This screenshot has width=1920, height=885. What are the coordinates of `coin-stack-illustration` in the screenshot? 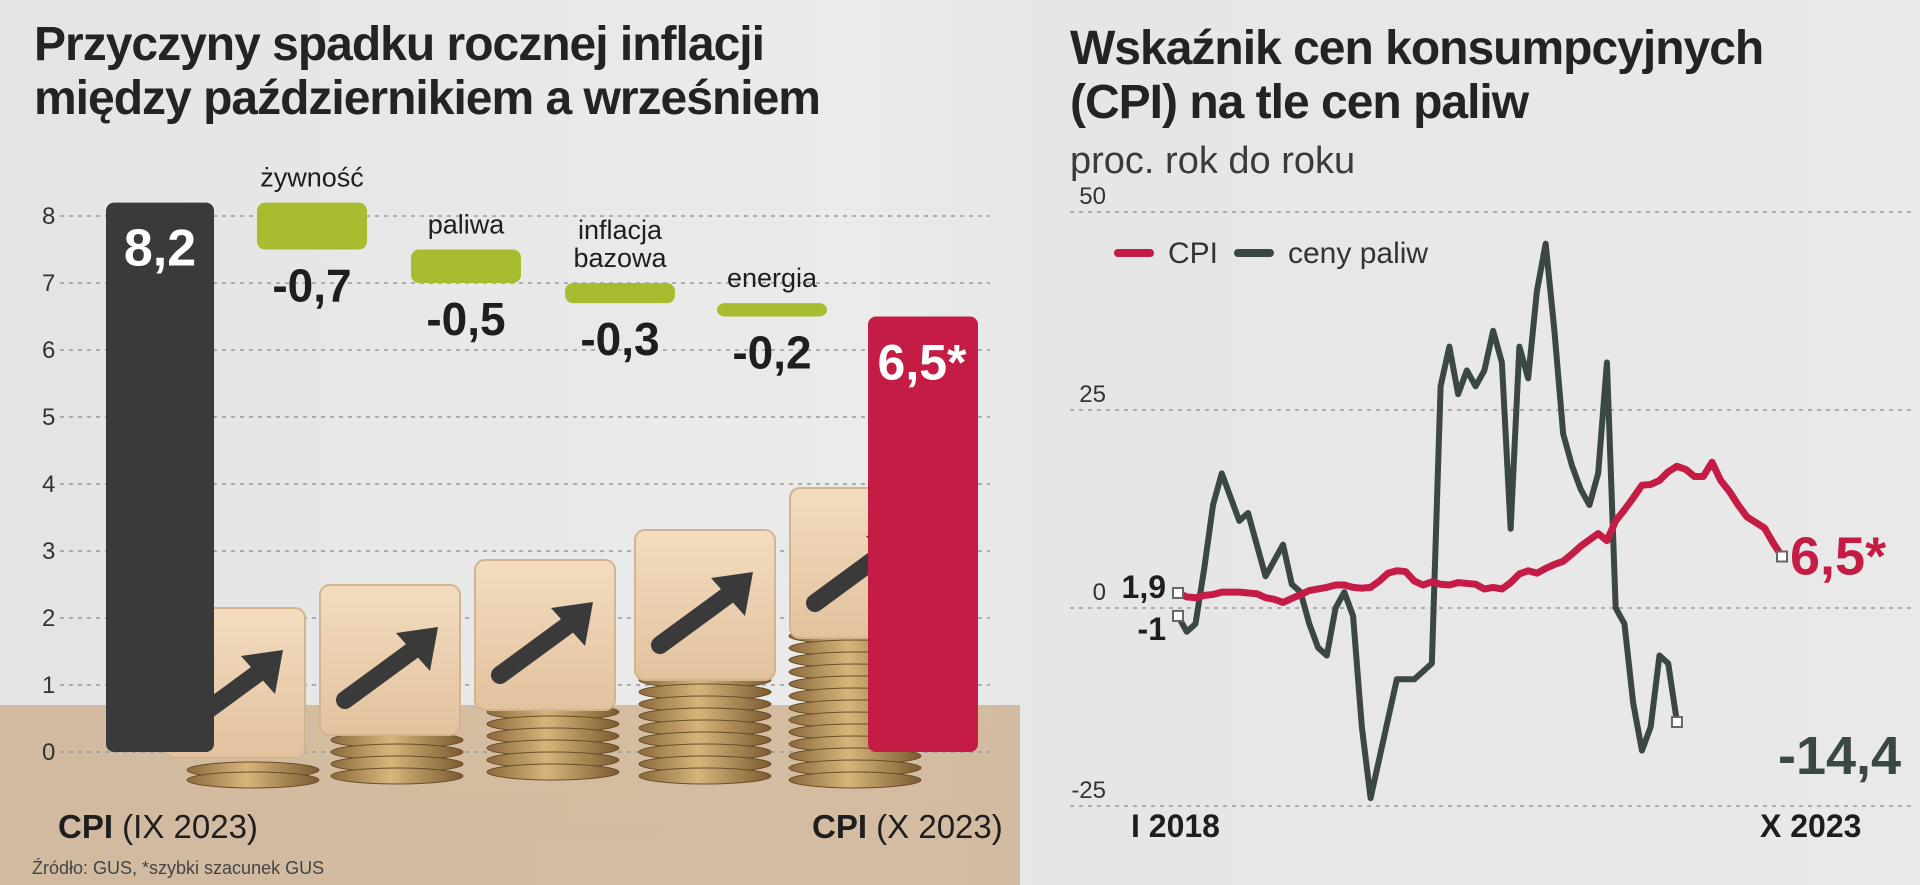 It's located at (547, 638).